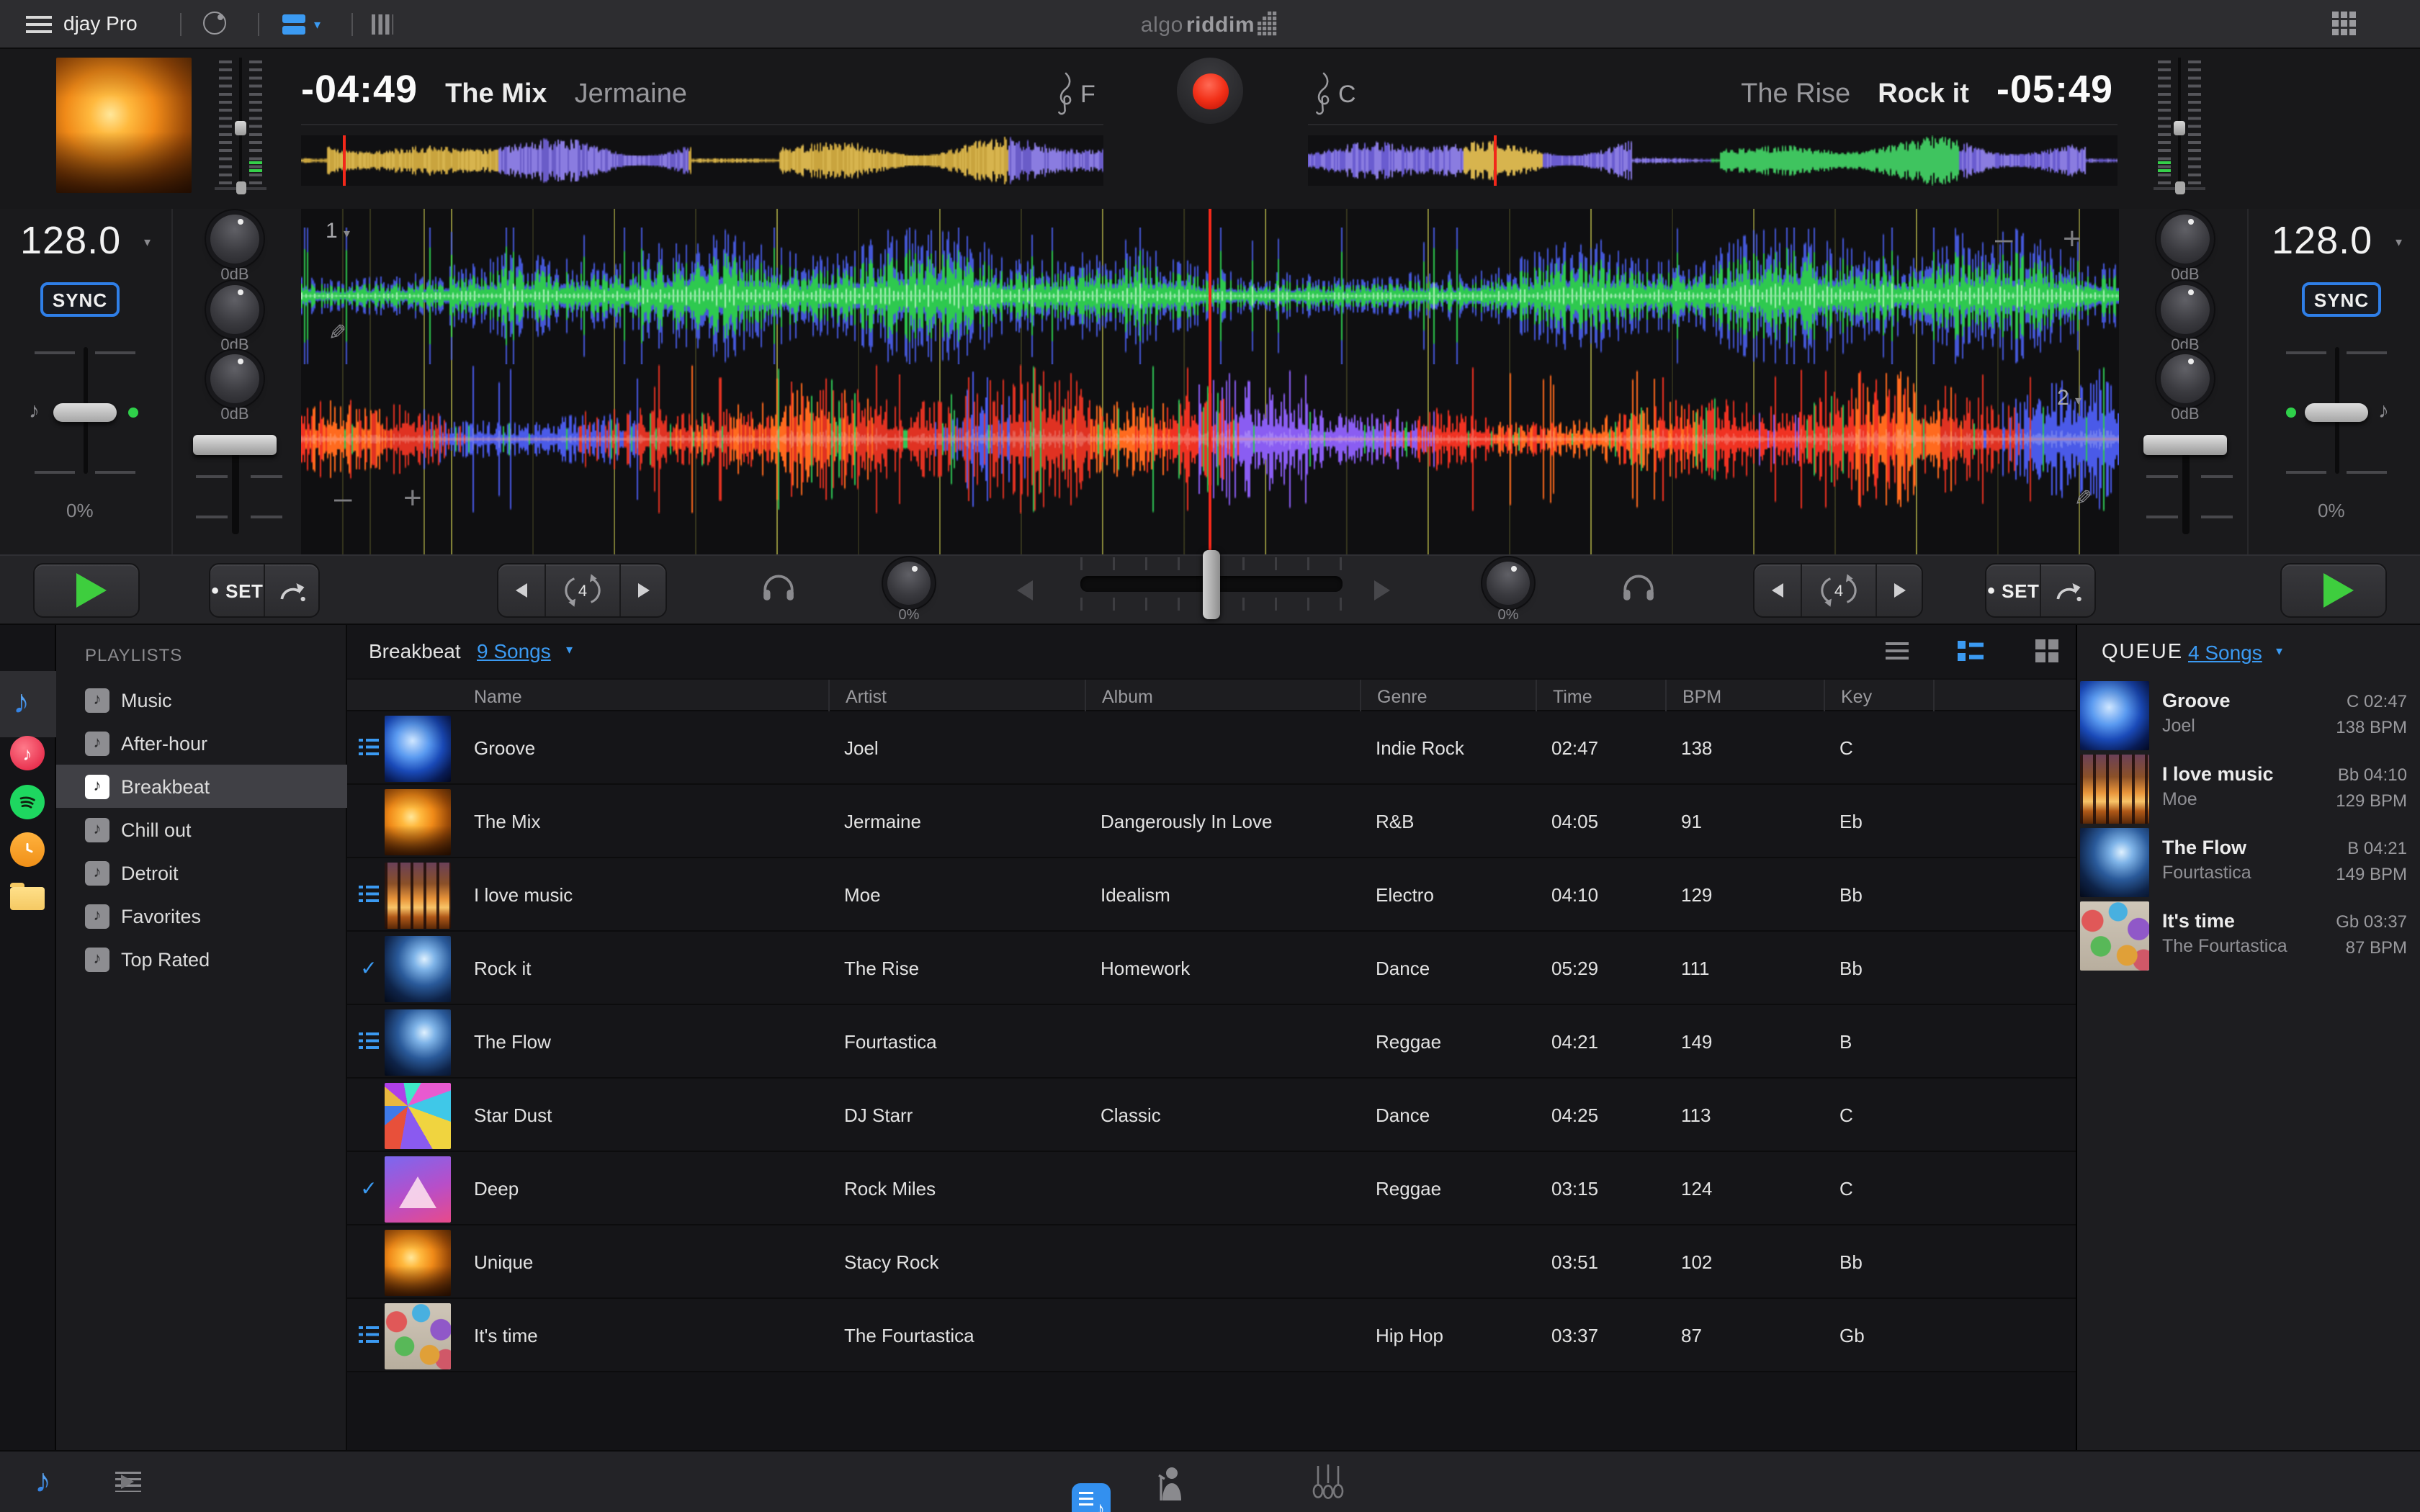 The image size is (2420, 1512). Describe the element at coordinates (1222, 696) in the screenshot. I see `column-header-album: Album` at that location.